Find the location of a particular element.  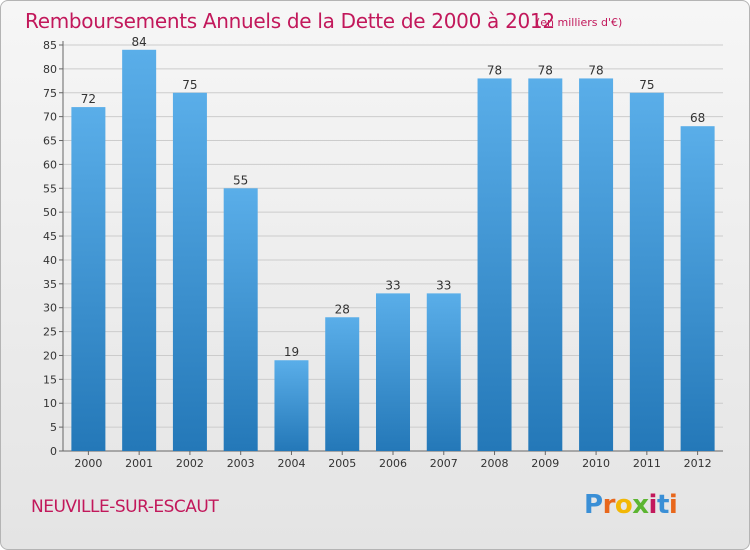

value-label-2003: 55 is located at coordinates (240, 180).